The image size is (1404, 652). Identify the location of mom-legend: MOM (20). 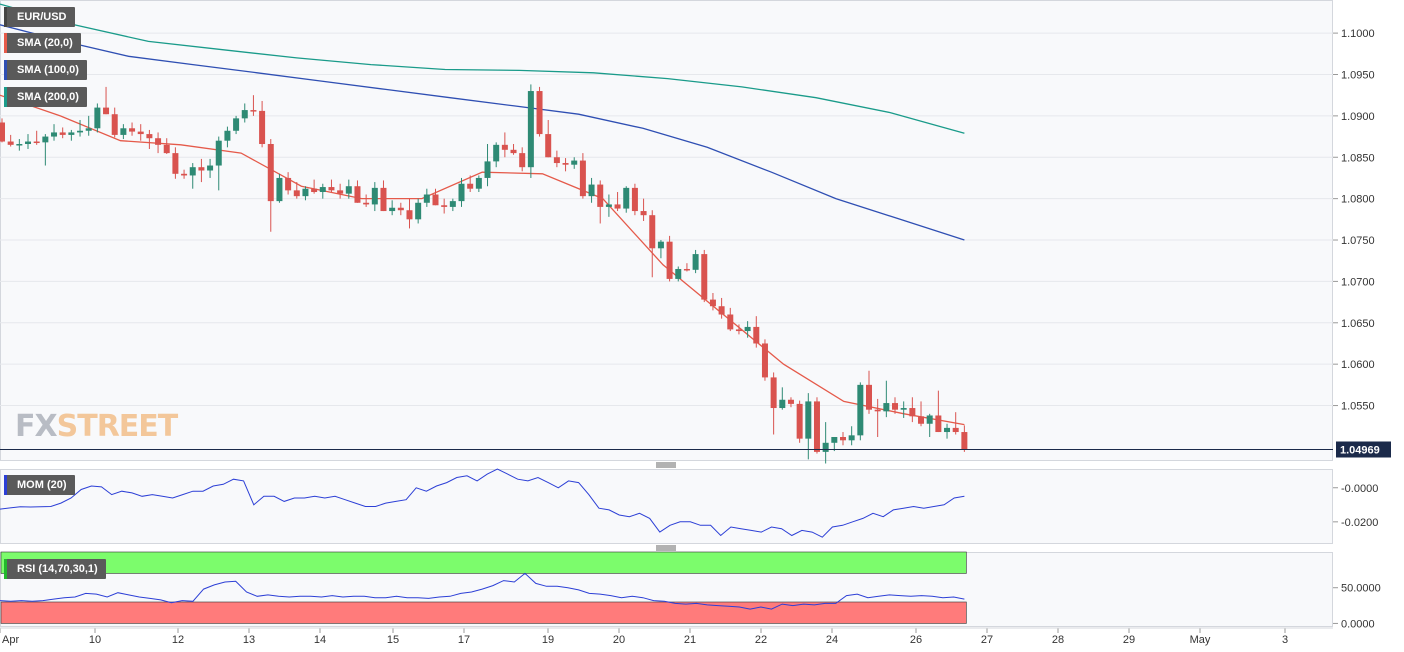
(39, 485).